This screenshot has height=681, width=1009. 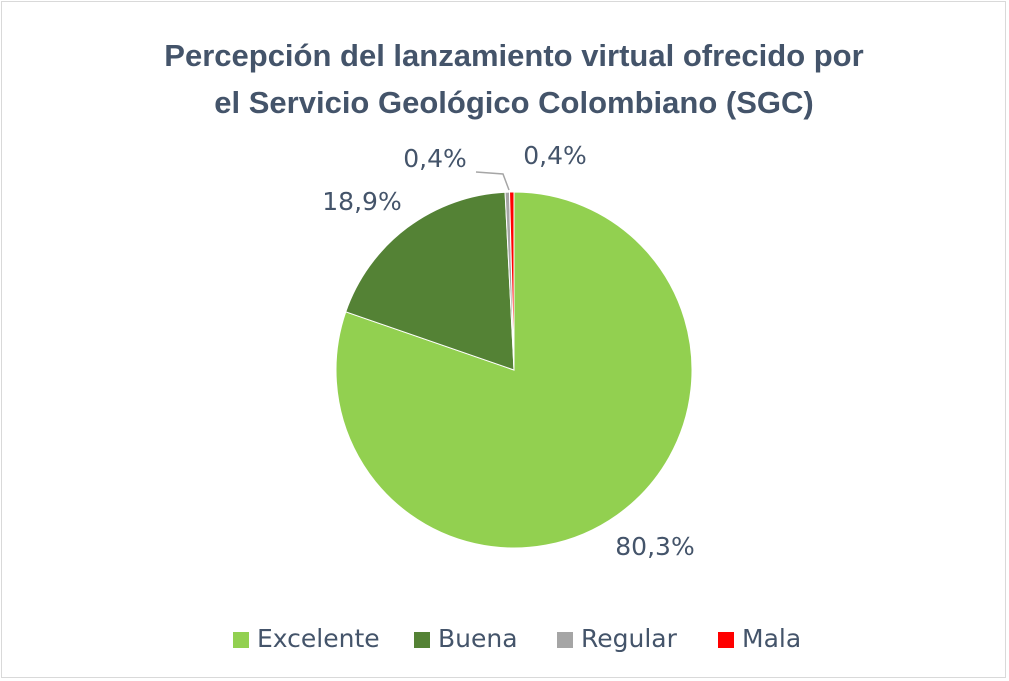 I want to click on data-label: 18,9%, so click(x=361, y=201).